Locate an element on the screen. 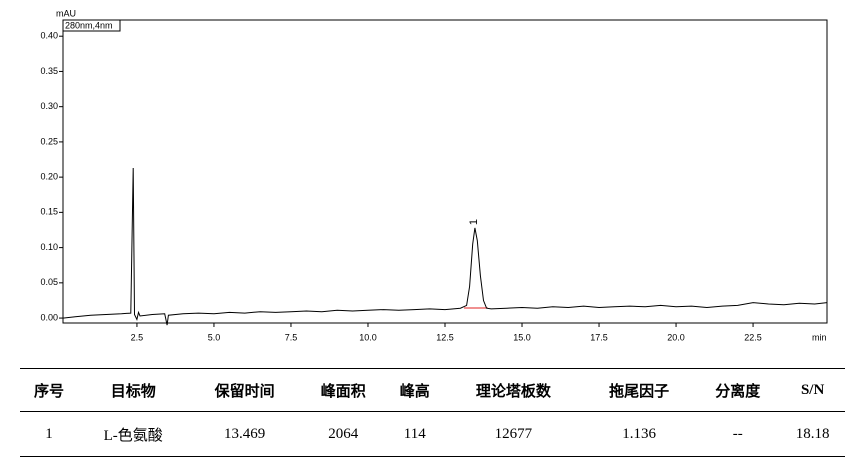 The image size is (855, 458). x-tick-label: 10.0 is located at coordinates (368, 337).